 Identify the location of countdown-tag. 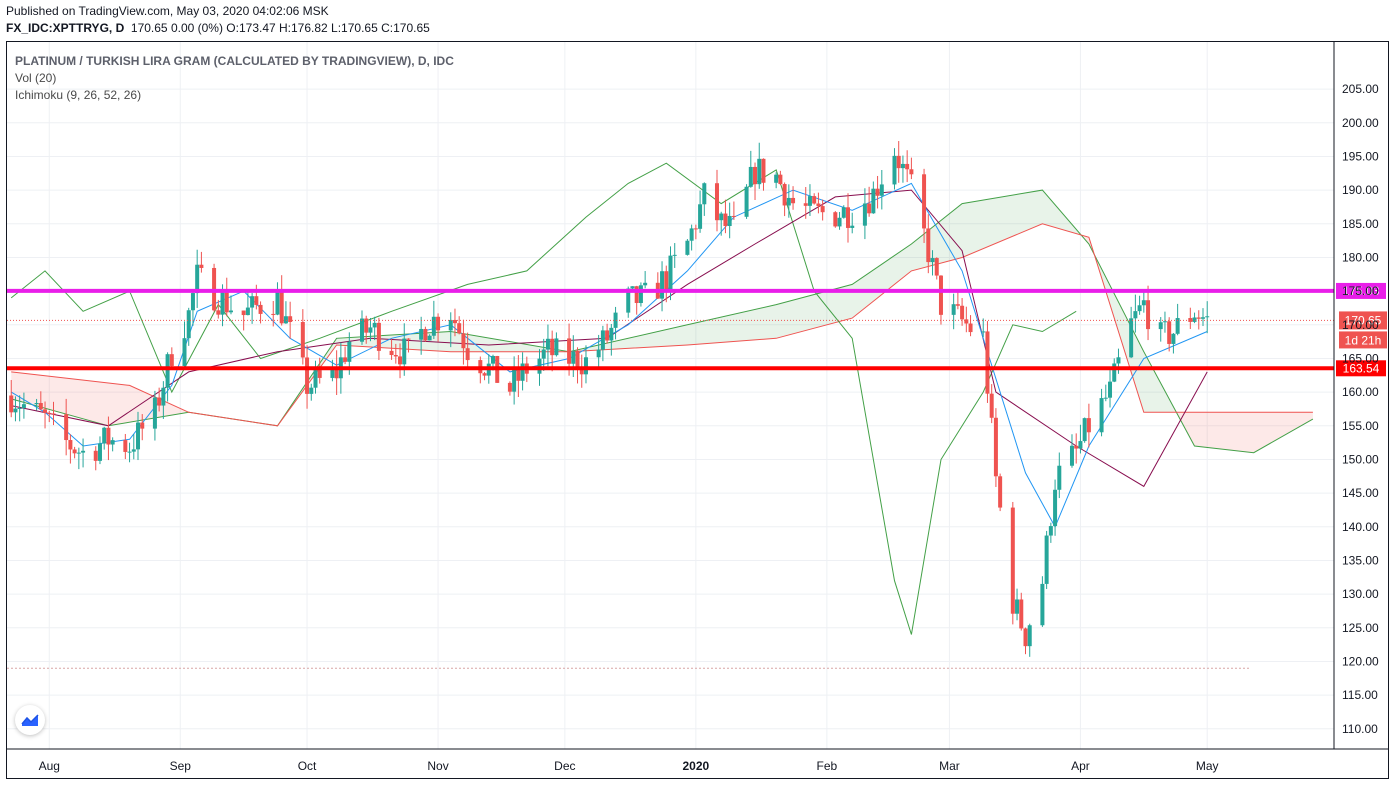
(1363, 340).